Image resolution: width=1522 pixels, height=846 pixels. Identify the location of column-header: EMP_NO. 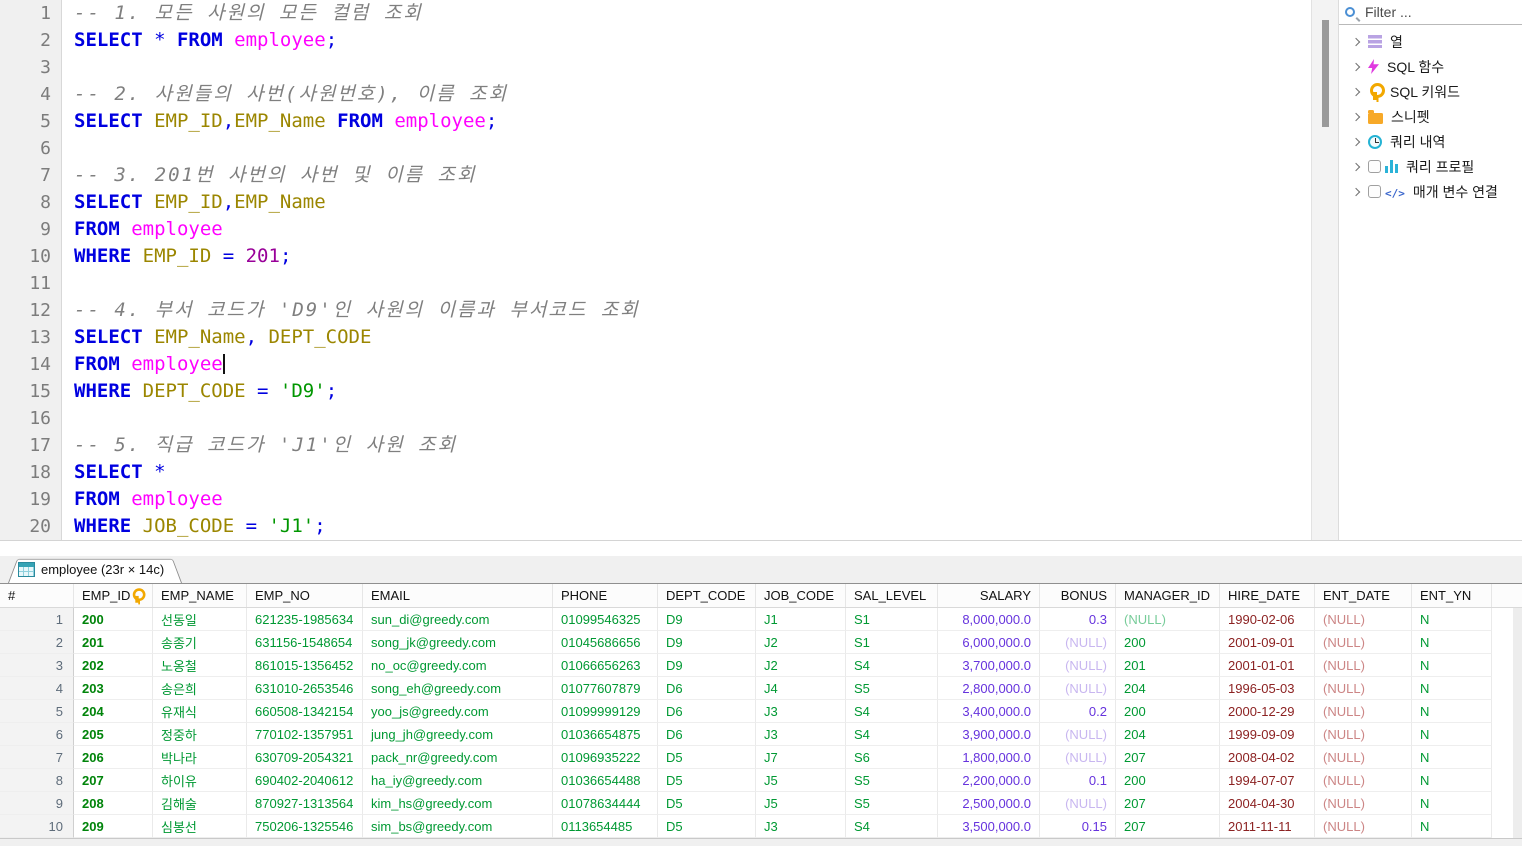
(305, 595).